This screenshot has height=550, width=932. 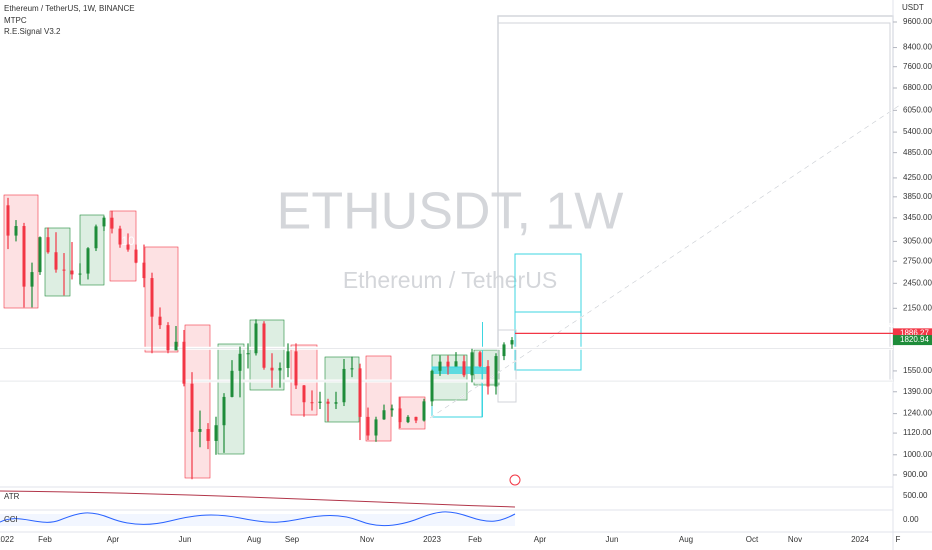 What do you see at coordinates (898, 539) in the screenshot?
I see `x-tick-label: F` at bounding box center [898, 539].